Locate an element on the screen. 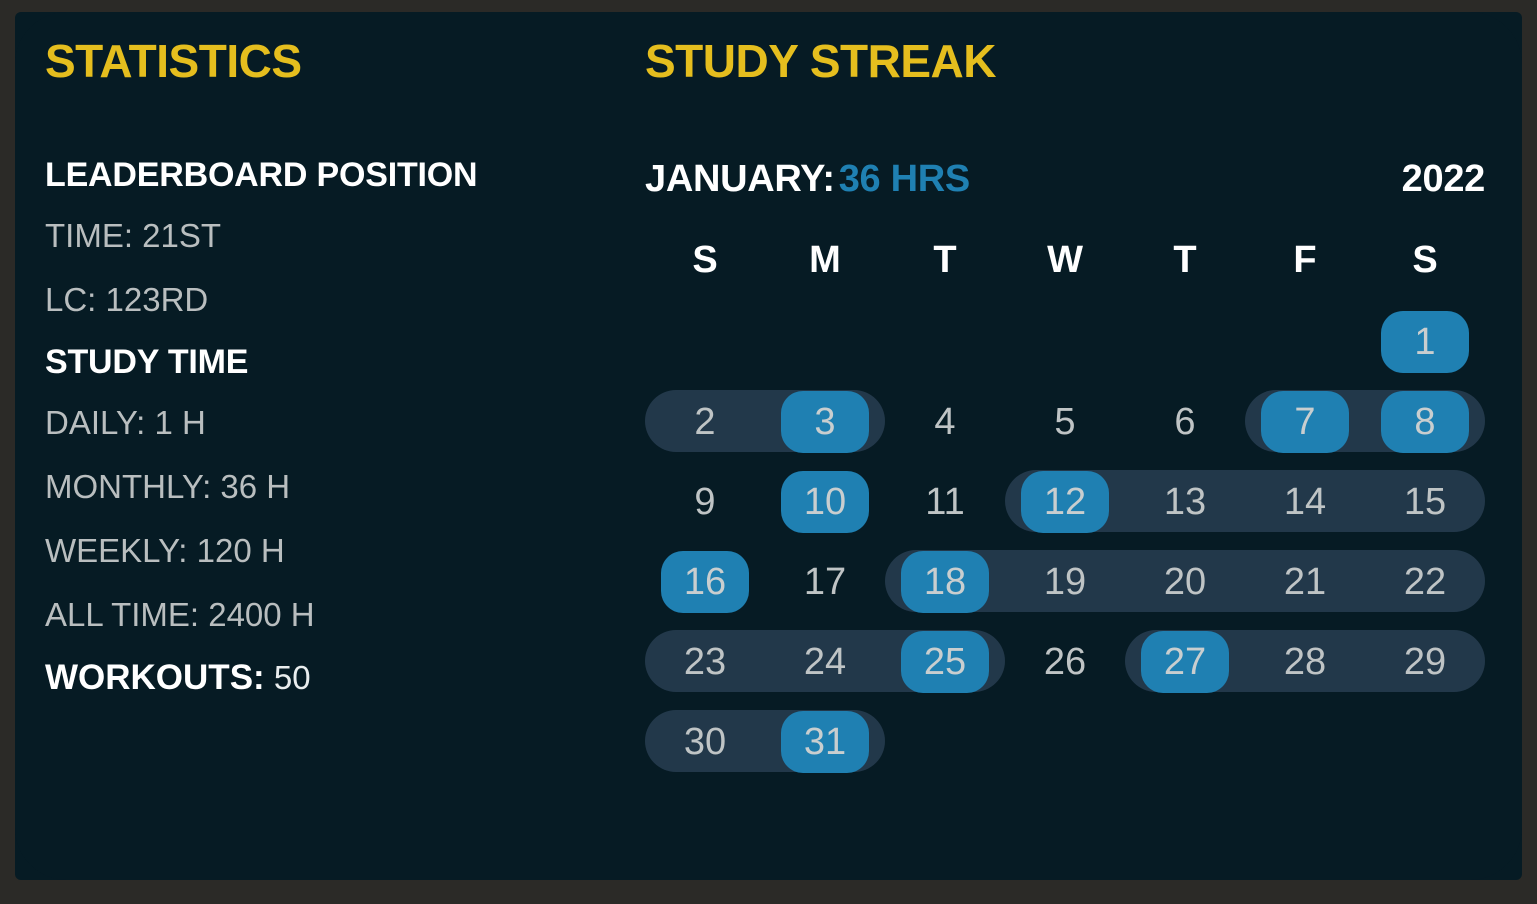 The image size is (1537, 904). calendar-day-cell: 21 is located at coordinates (1305, 582).